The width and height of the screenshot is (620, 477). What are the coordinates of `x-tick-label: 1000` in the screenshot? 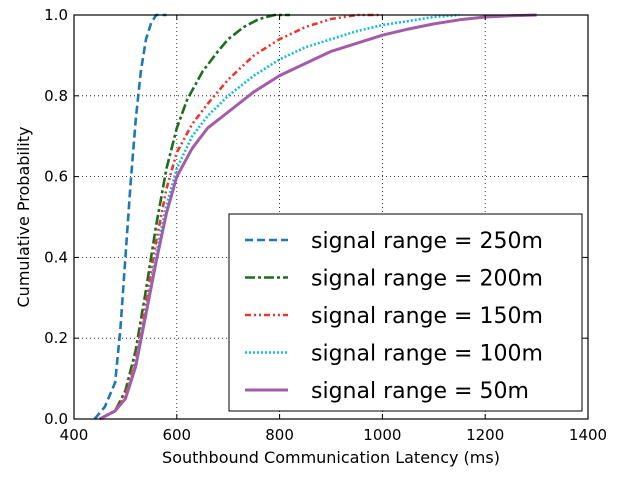 It's located at (382, 435).